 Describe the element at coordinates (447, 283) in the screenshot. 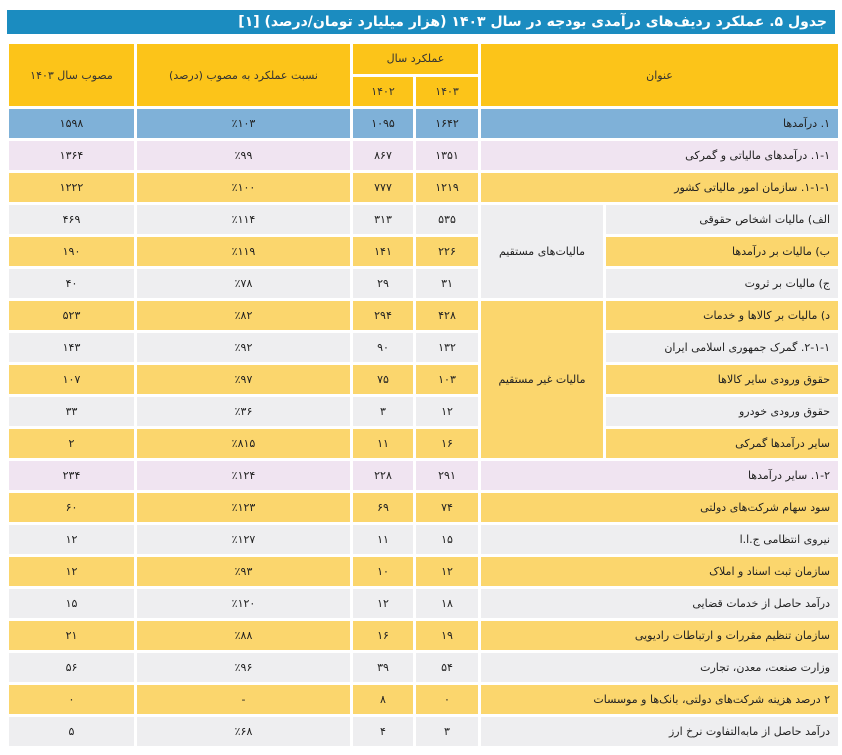

I see `value-1403: ۳۱` at that location.